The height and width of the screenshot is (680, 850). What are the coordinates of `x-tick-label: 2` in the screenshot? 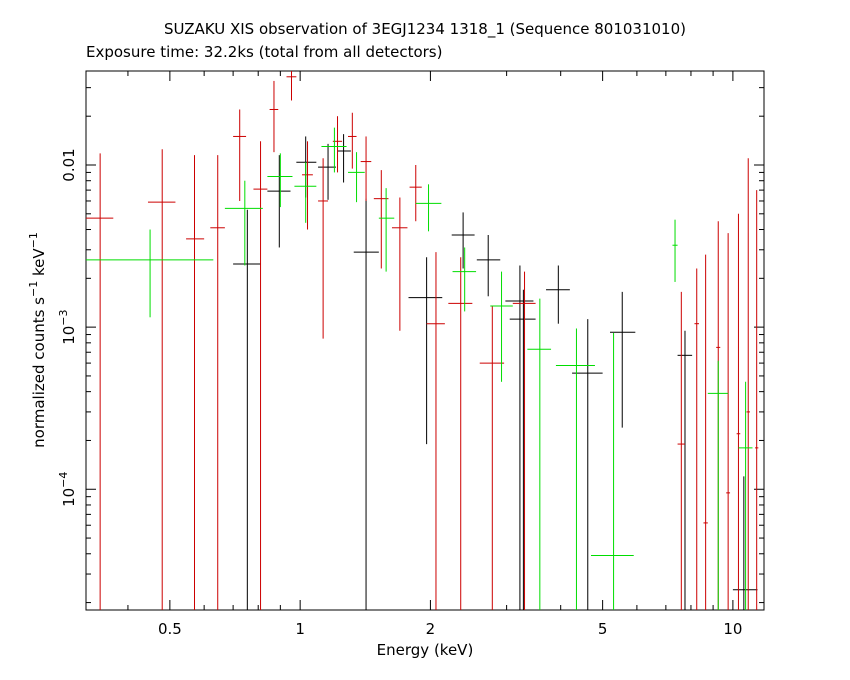 It's located at (431, 629).